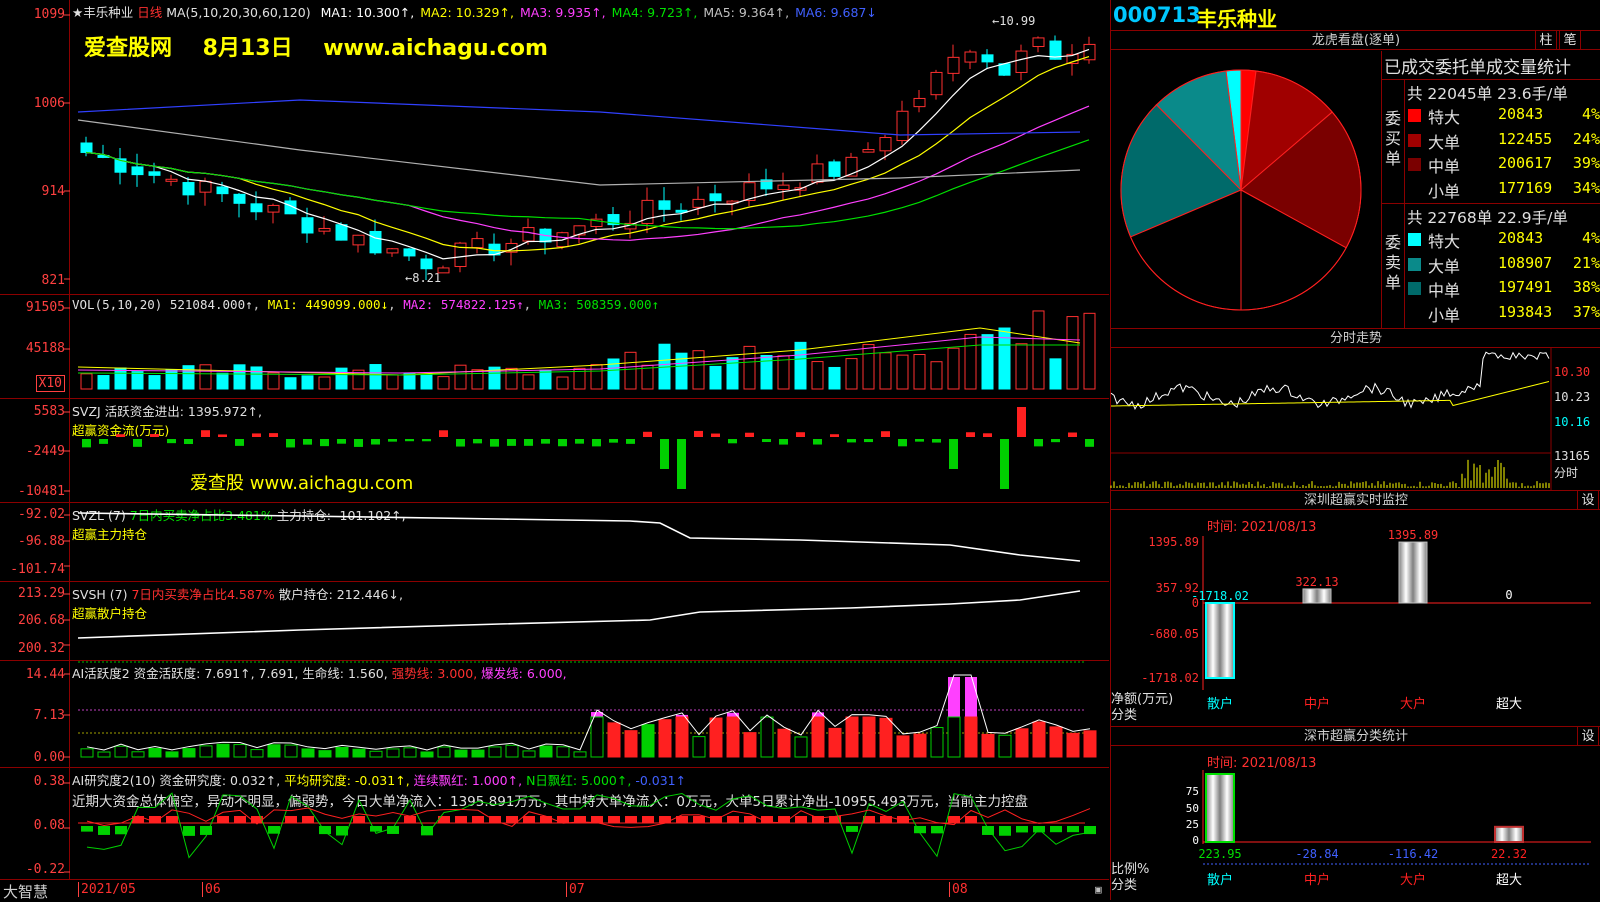  Describe the element at coordinates (1192, 791) in the screenshot. I see `class-y-label: 75` at that location.